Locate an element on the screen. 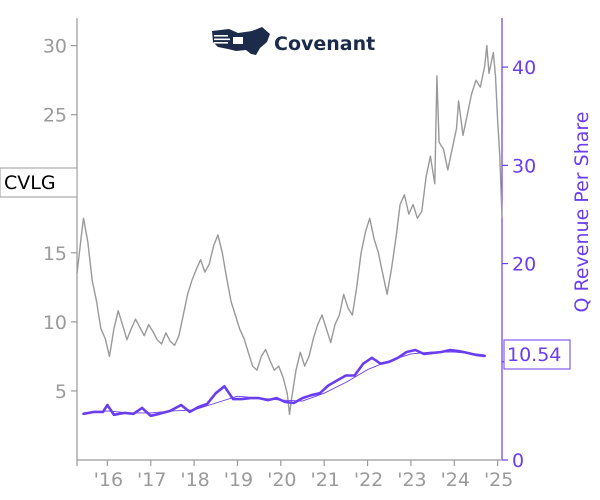 Image resolution: width=600 pixels, height=500 pixels. left-tick-label: 10 is located at coordinates (55, 323).